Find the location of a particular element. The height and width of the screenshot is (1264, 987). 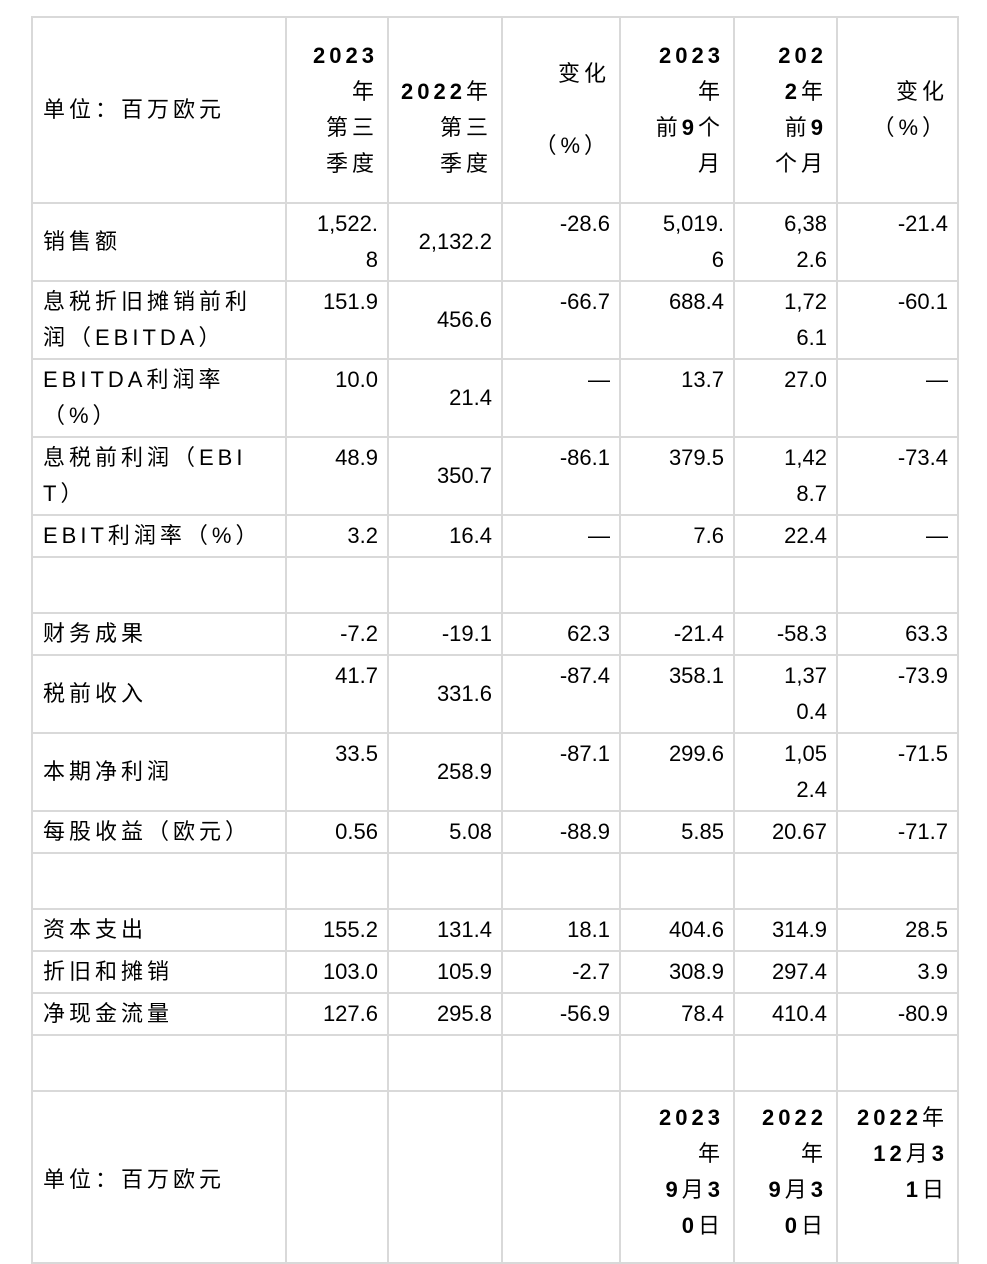

row-ebitda-margin: EBITDA利润率 （%） 10.0 21.4—13.7 27.0— is located at coordinates (495, 398).